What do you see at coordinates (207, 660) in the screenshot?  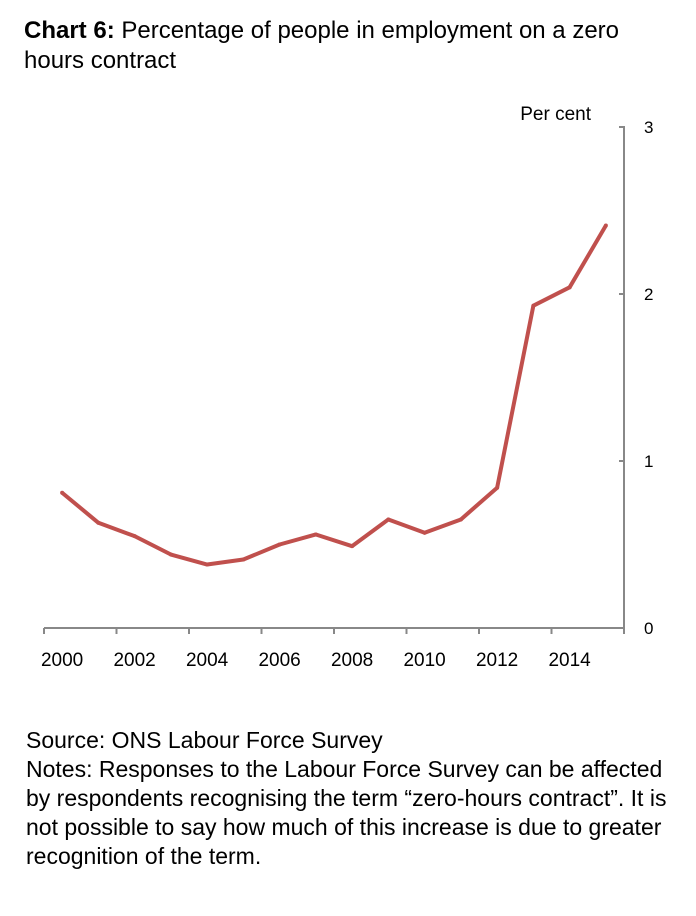 I see `x-tick-label: 2004` at bounding box center [207, 660].